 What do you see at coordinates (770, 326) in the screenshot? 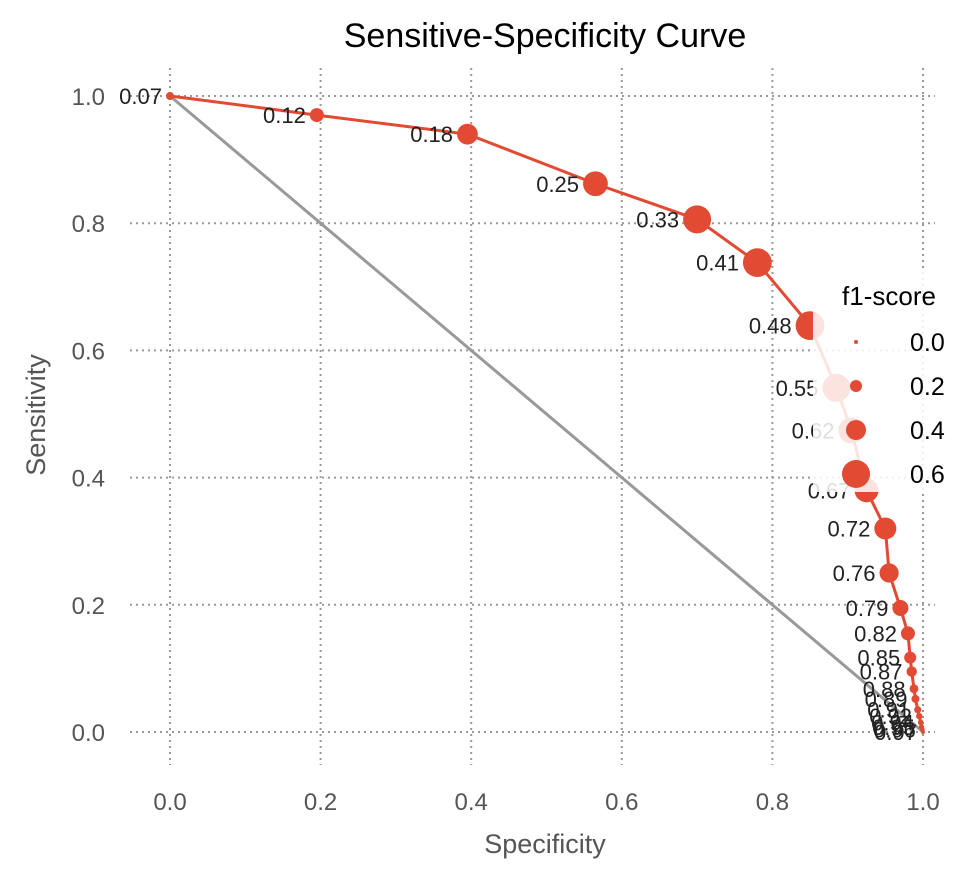
I see `point-label: 0.48` at bounding box center [770, 326].